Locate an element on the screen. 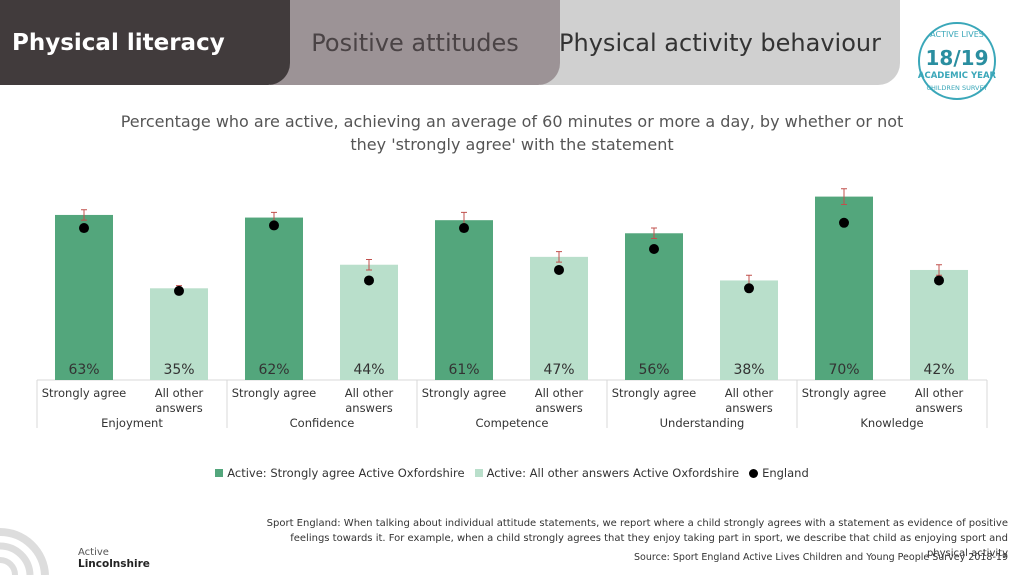 Image resolution: width=1024 pixels, height=575 pixels. badge-year: 18/19 is located at coordinates (957, 58).